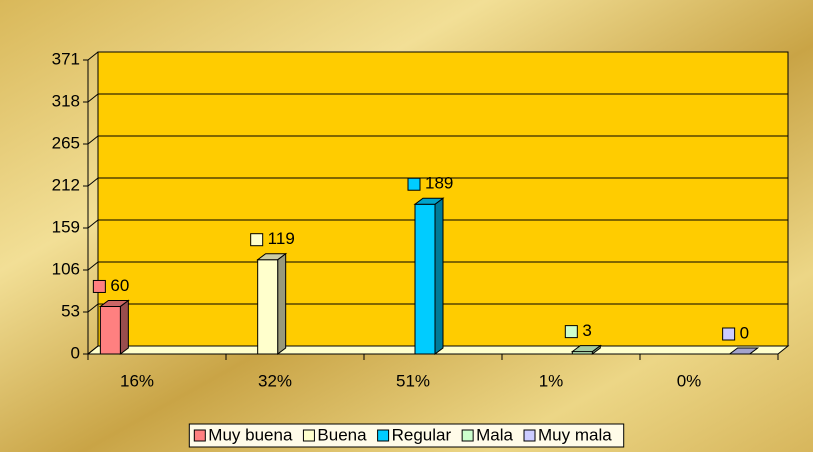  Describe the element at coordinates (586, 330) in the screenshot. I see `data-label: 3` at that location.